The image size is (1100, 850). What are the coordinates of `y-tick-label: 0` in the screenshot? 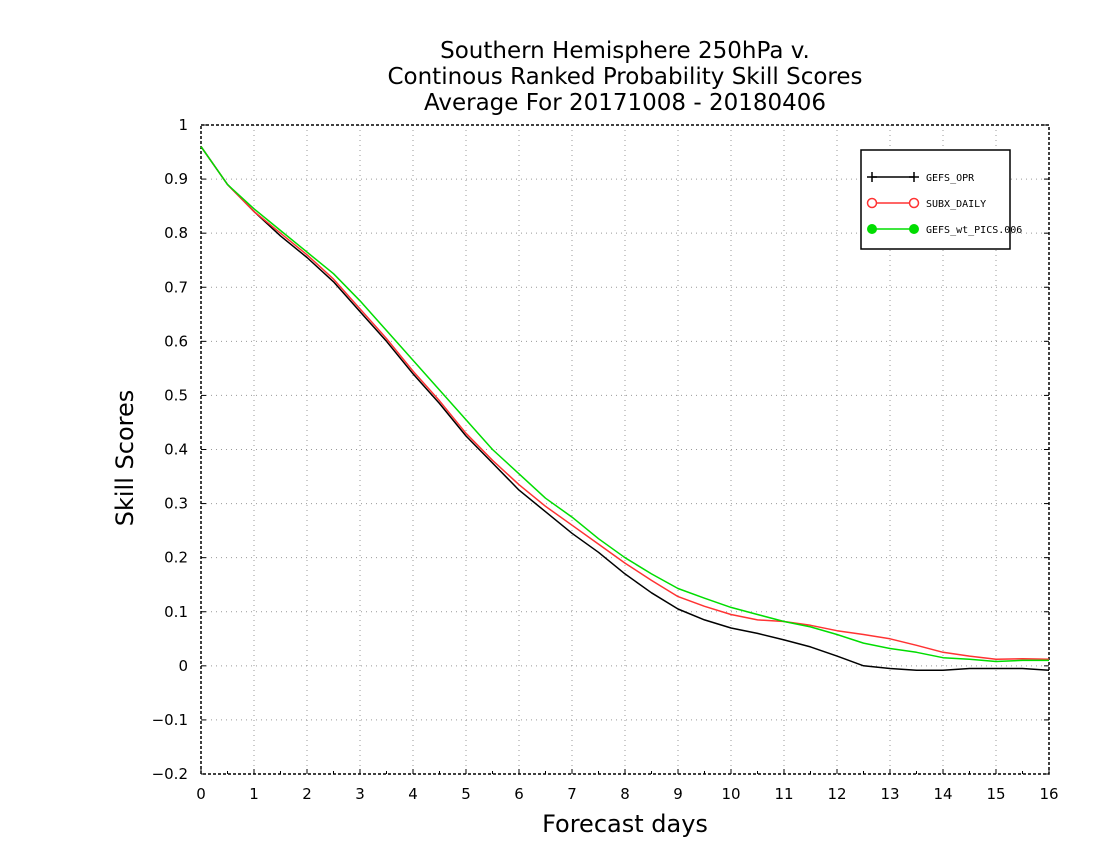 It's located at (183, 666).